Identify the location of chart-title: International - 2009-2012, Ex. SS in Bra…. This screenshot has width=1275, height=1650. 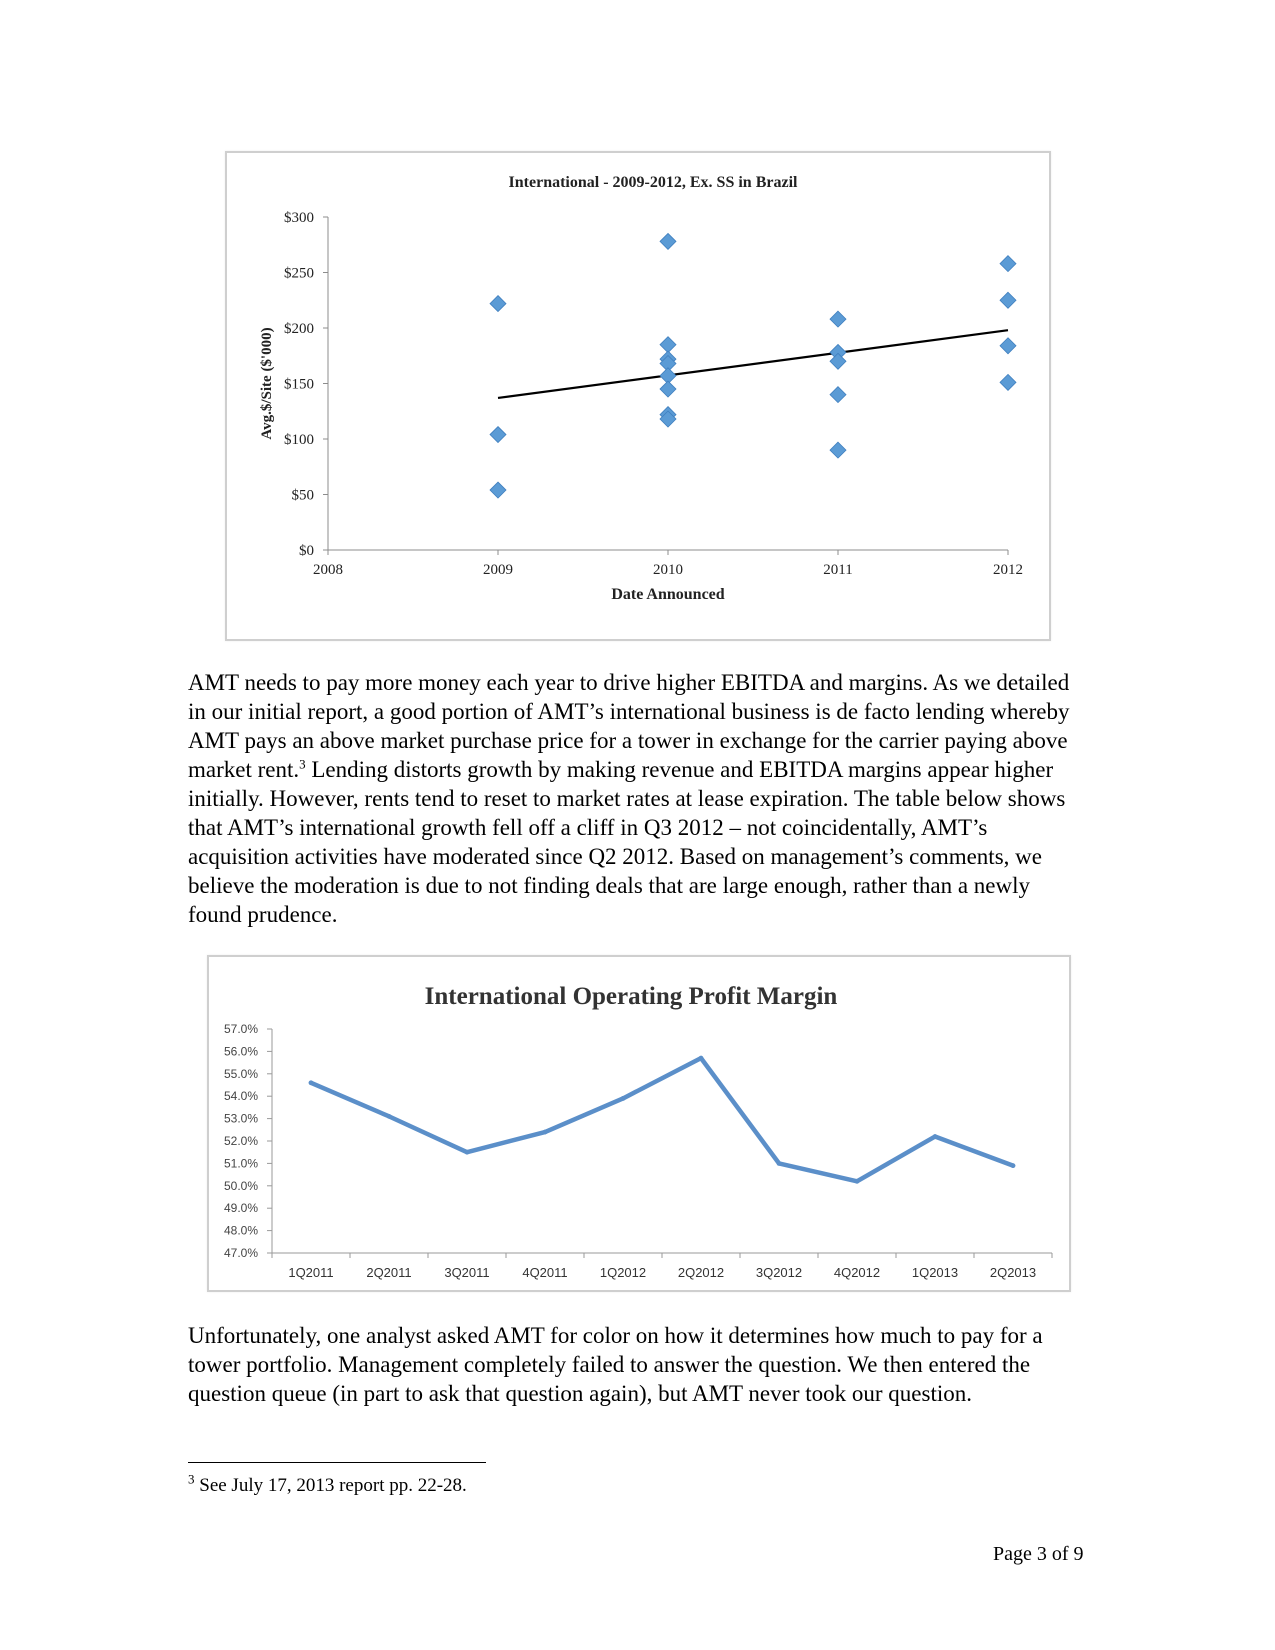
(653, 182).